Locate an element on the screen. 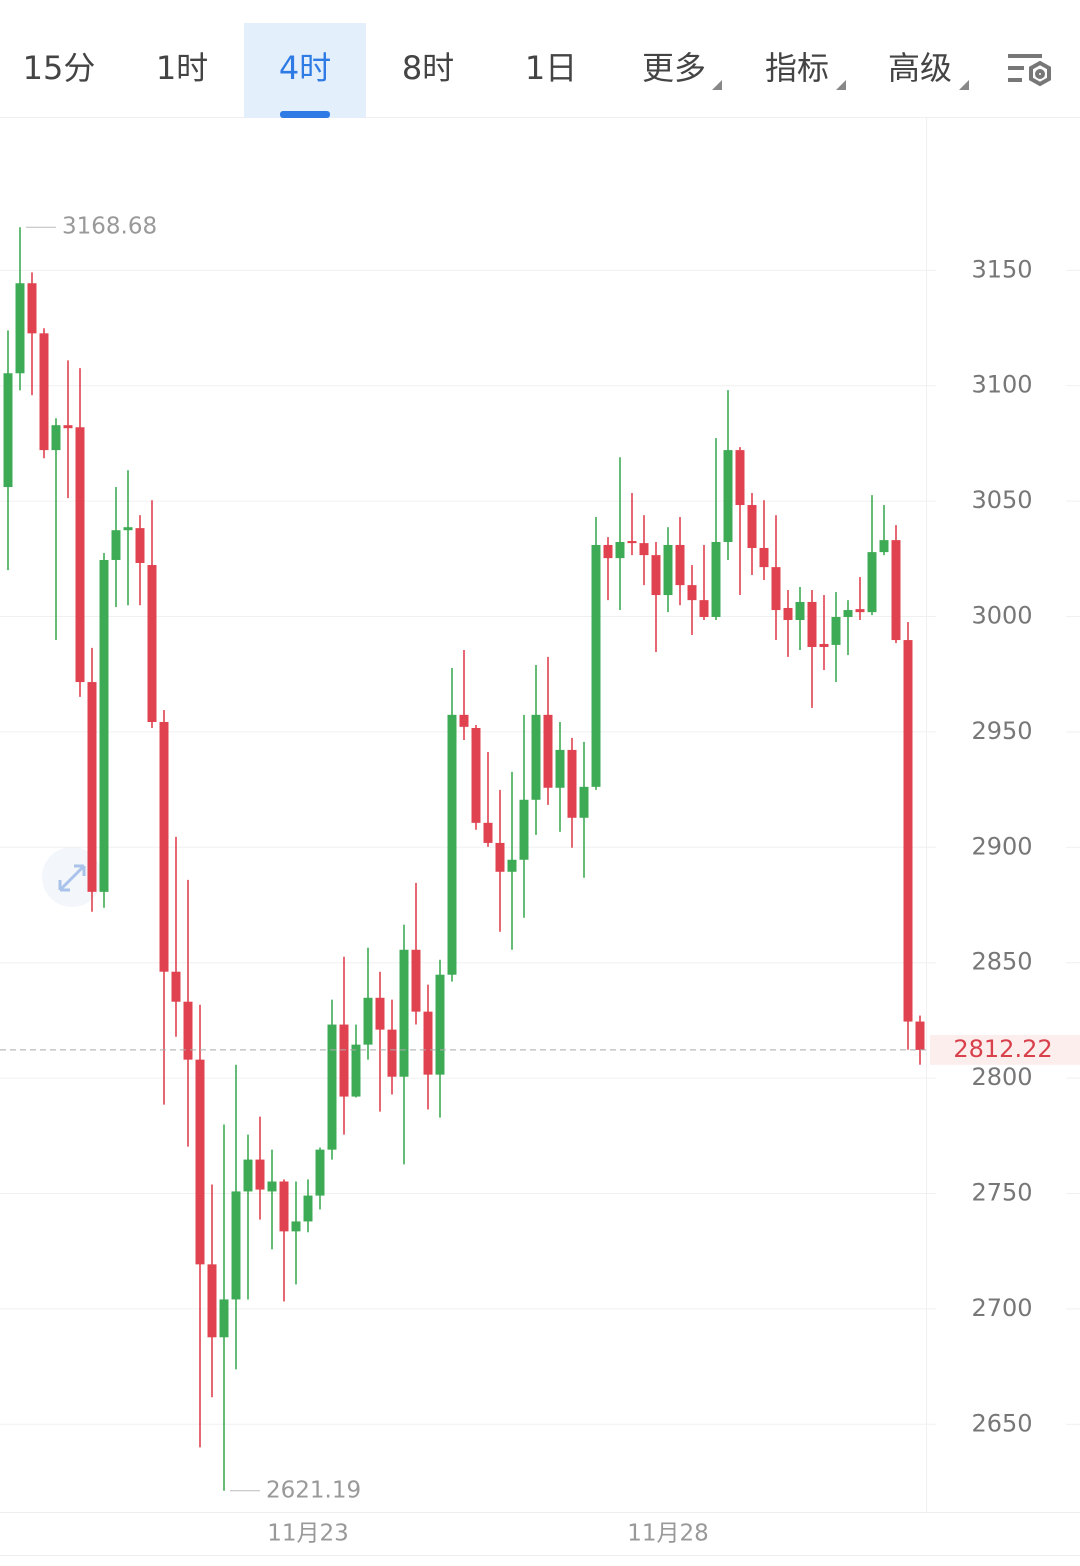 This screenshot has height=1566, width=1080. y-tick-label: 3150 is located at coordinates (1001, 269).